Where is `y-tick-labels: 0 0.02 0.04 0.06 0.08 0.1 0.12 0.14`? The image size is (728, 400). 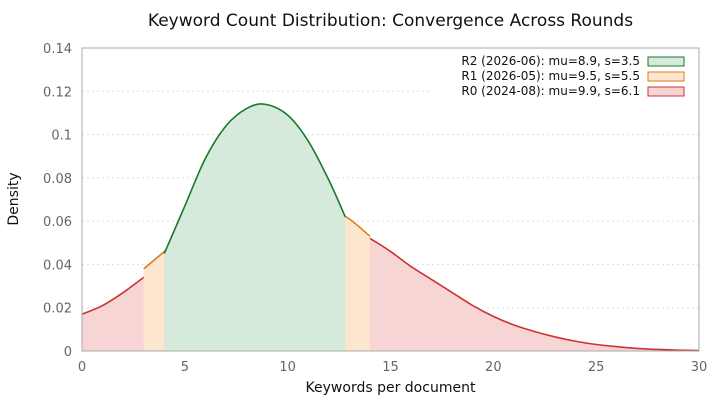 y-tick-labels: 0 0.02 0.04 0.06 0.08 0.1 0.12 0.14 is located at coordinates (57, 201).